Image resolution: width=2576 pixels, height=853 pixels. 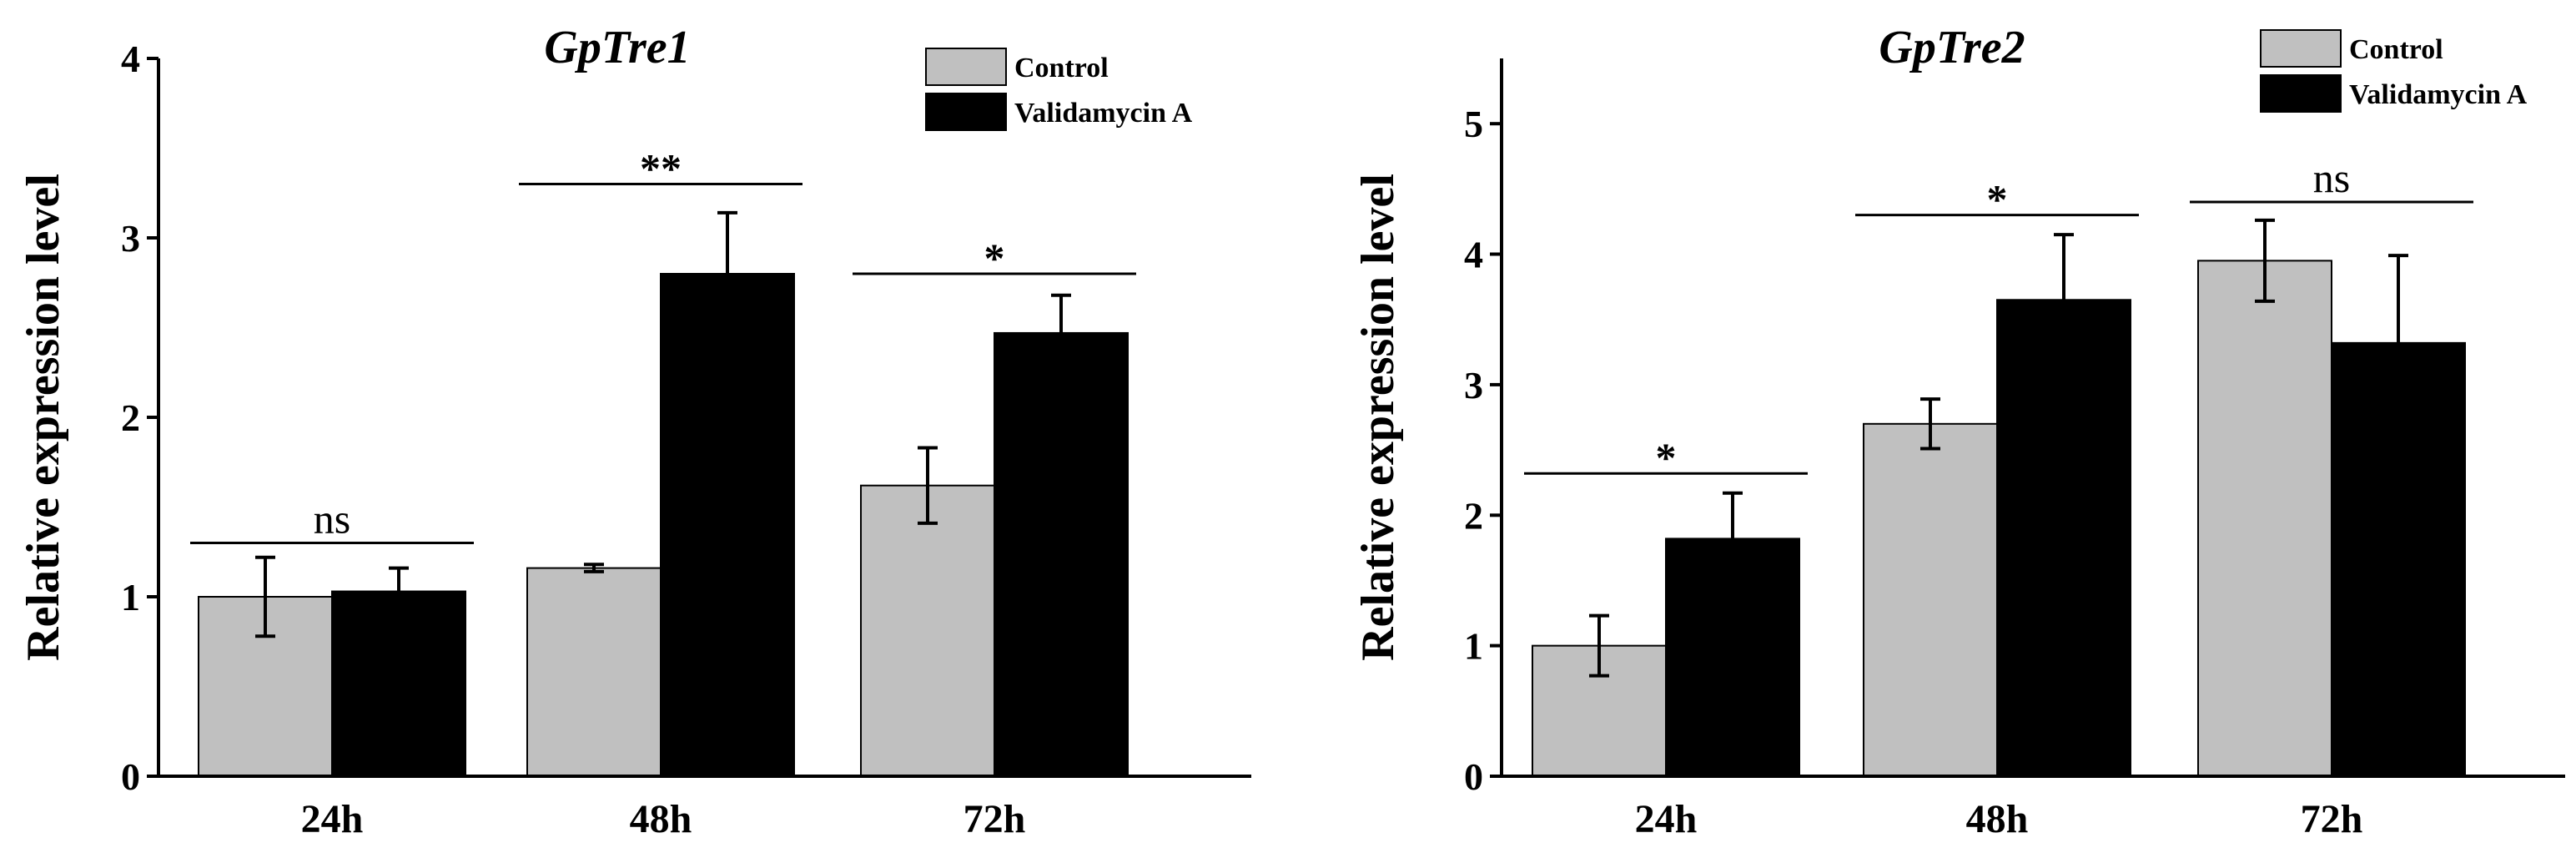 I want to click on y-tick: 5, so click(x=1483, y=124).